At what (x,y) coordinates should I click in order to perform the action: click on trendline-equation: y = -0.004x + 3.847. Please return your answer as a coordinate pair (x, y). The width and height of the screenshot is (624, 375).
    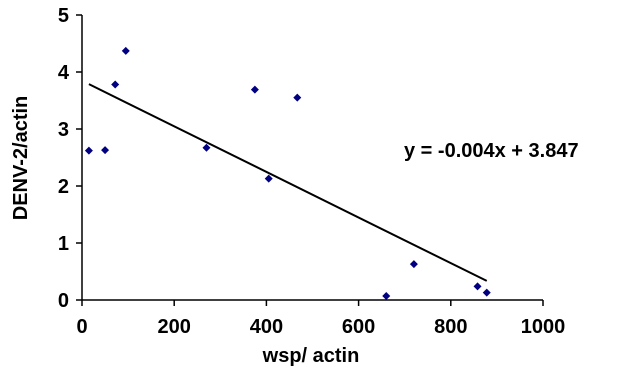
    Looking at the image, I should click on (491, 151).